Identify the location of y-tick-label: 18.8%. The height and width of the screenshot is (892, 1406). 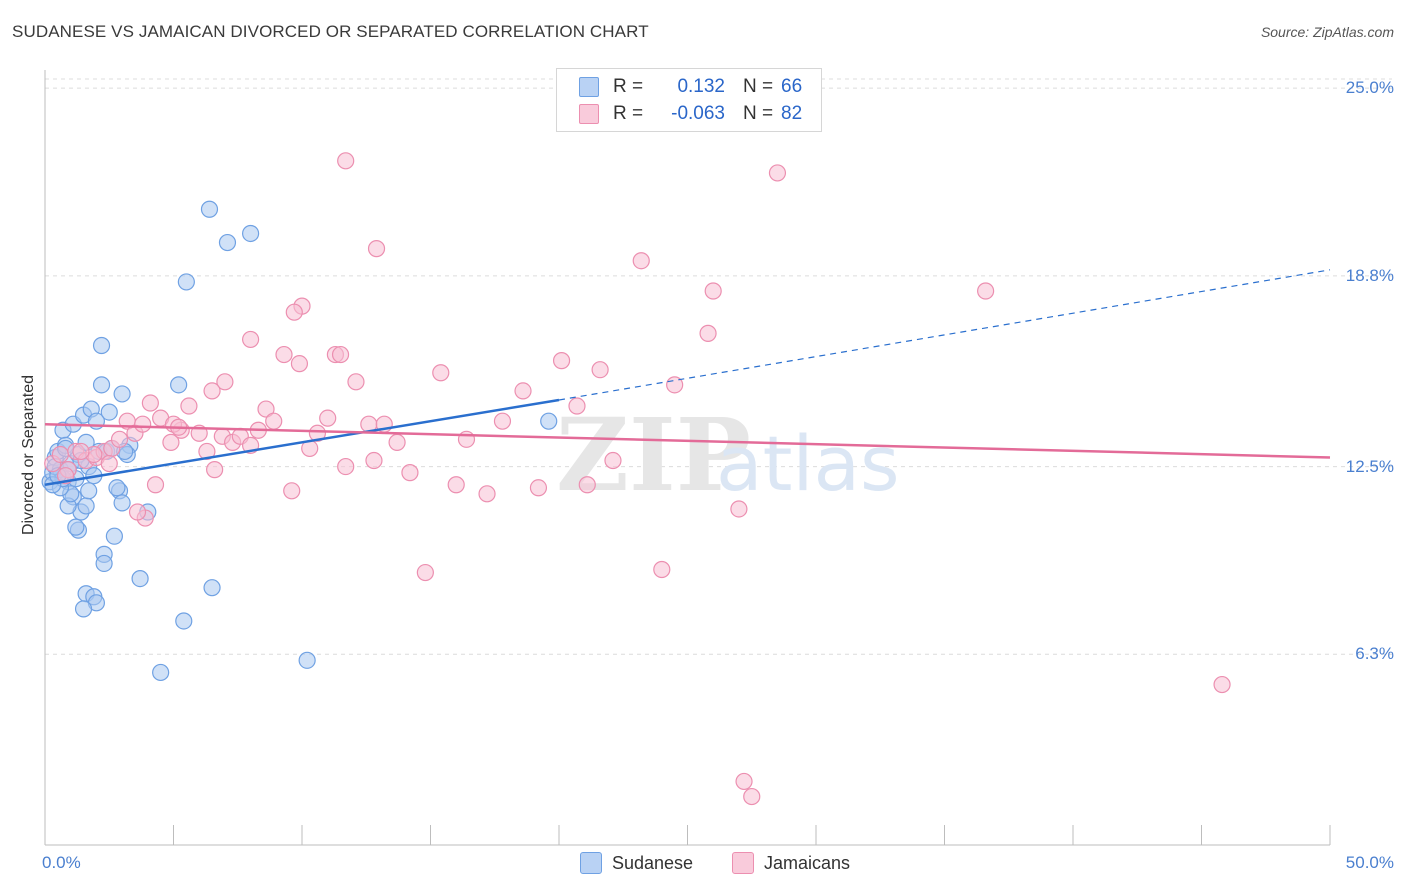
(1369, 275).